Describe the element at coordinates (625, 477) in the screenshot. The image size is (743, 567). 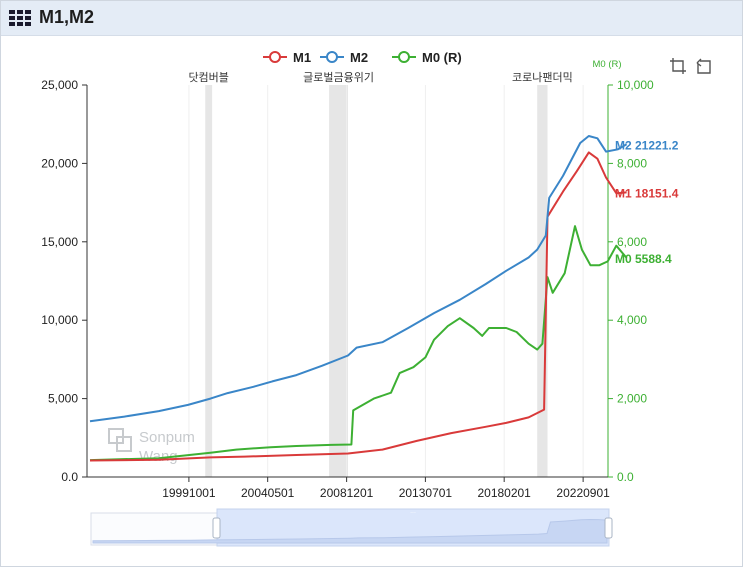
I see `right-tick-label: 0.0` at that location.